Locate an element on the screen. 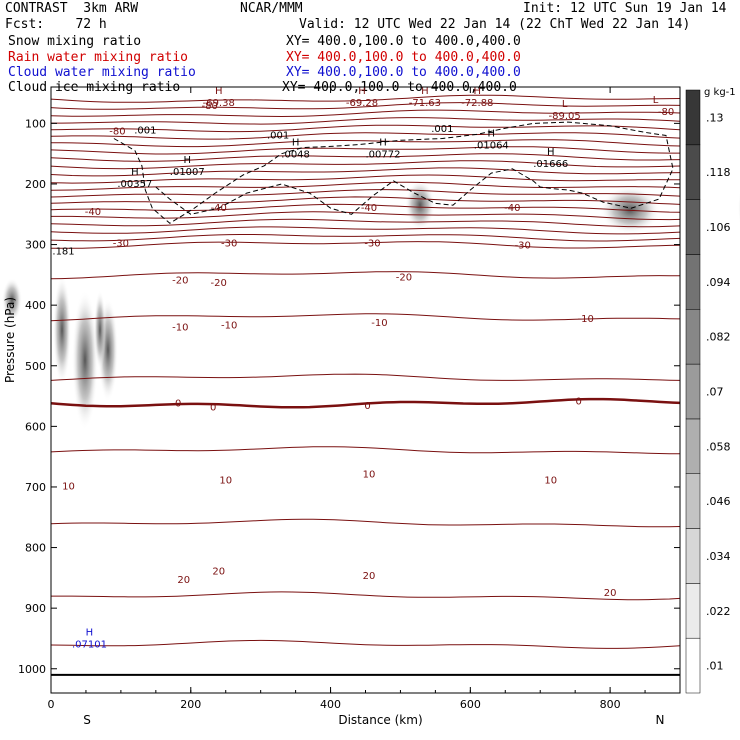 The image size is (740, 740). cloud-ice-outline is located at coordinates (393, 172).